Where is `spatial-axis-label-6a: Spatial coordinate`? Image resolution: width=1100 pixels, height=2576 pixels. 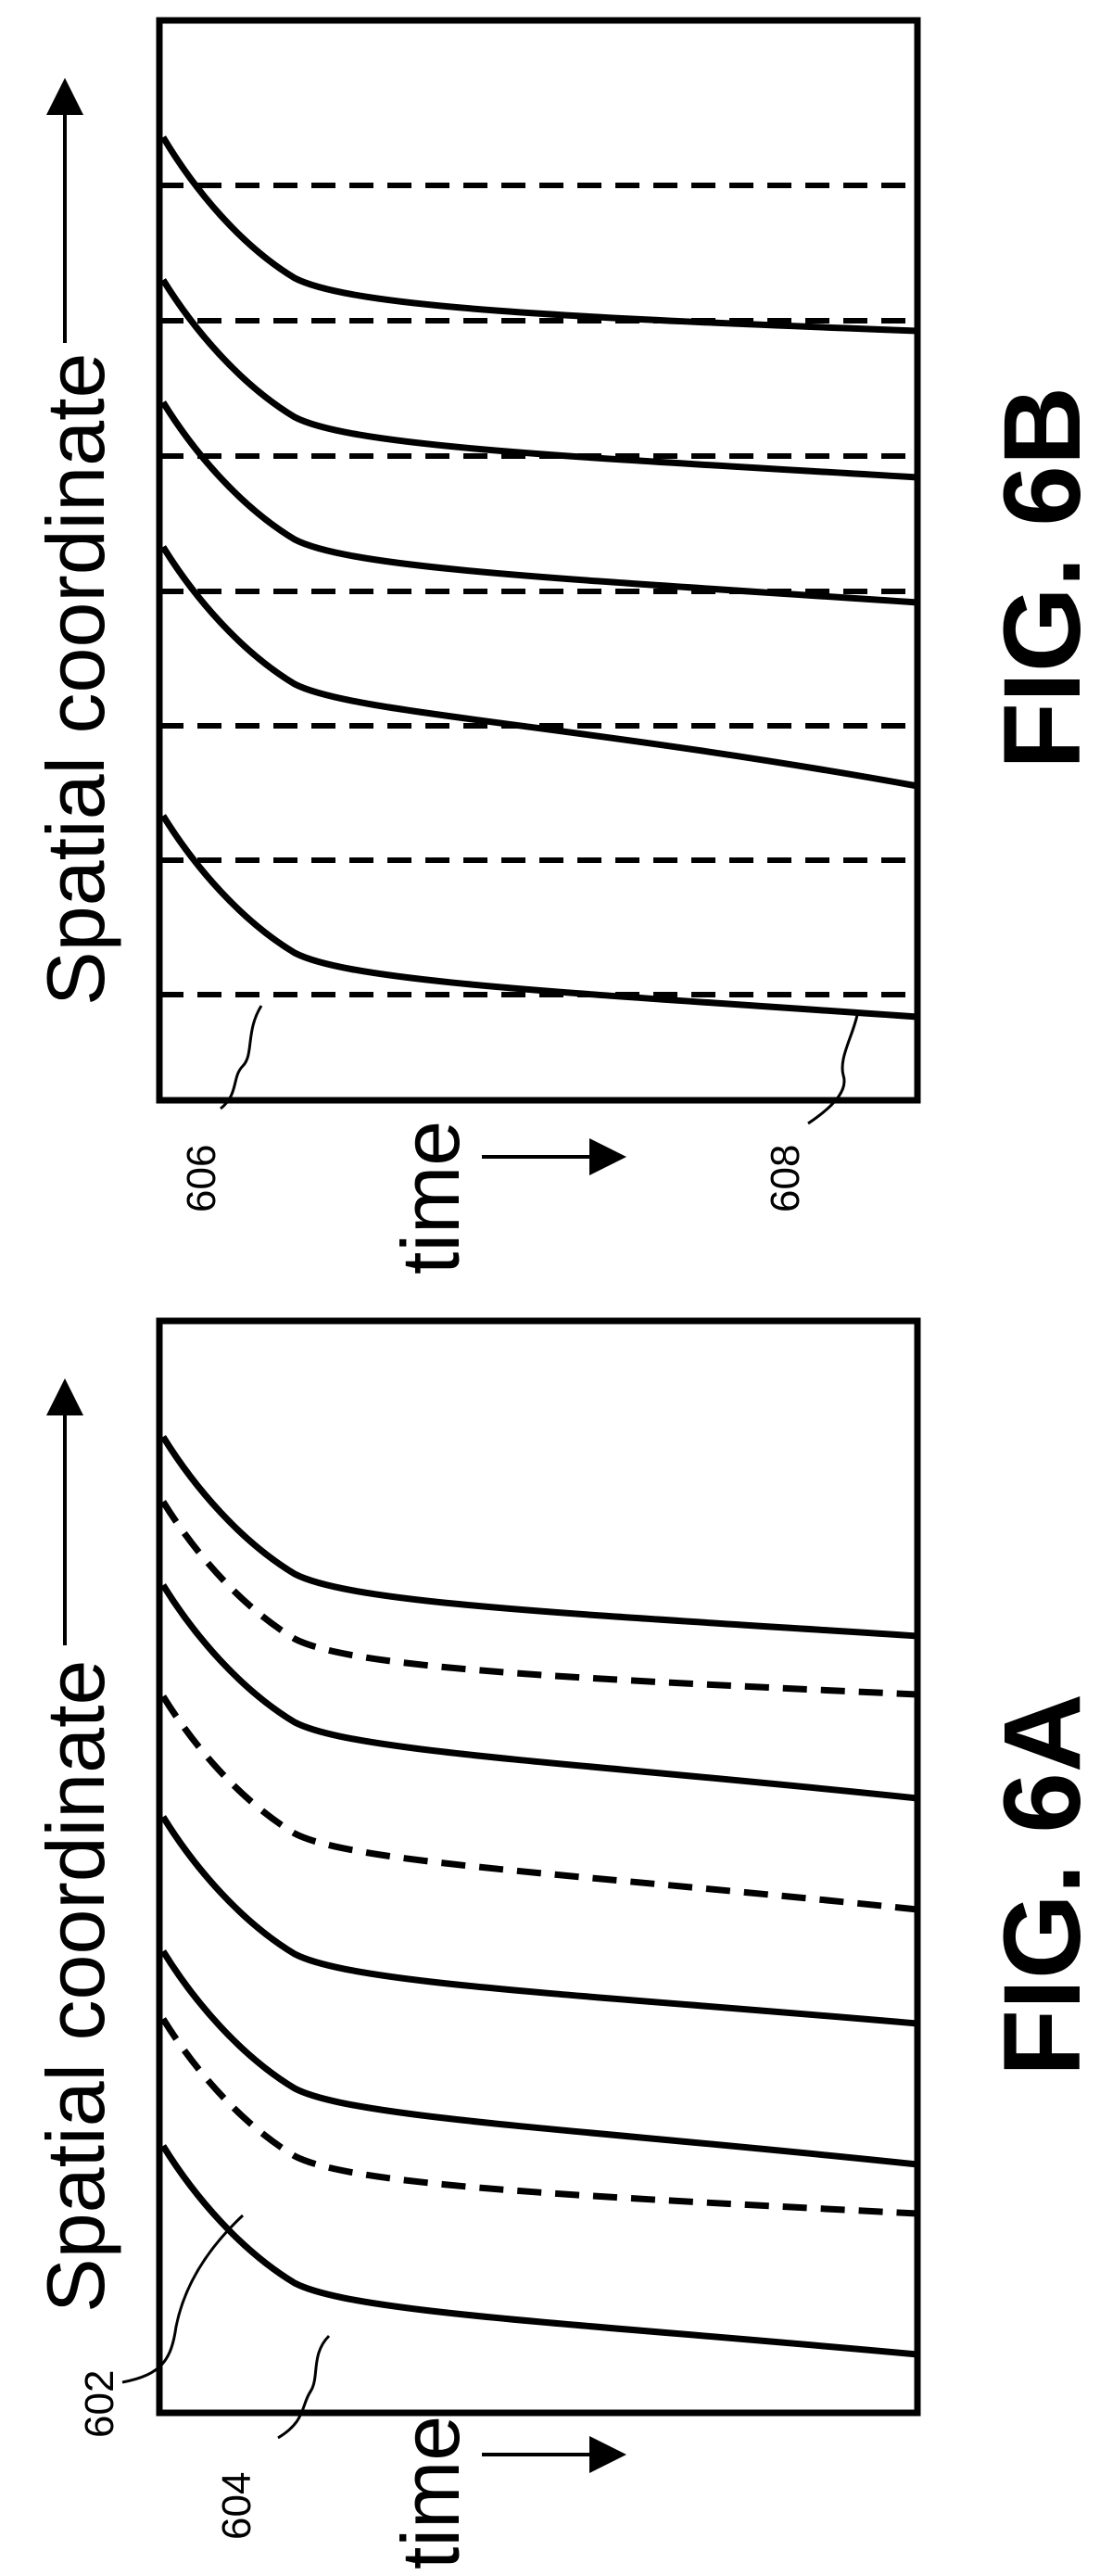 spatial-axis-label-6a: Spatial coordinate is located at coordinates (75, 1845).